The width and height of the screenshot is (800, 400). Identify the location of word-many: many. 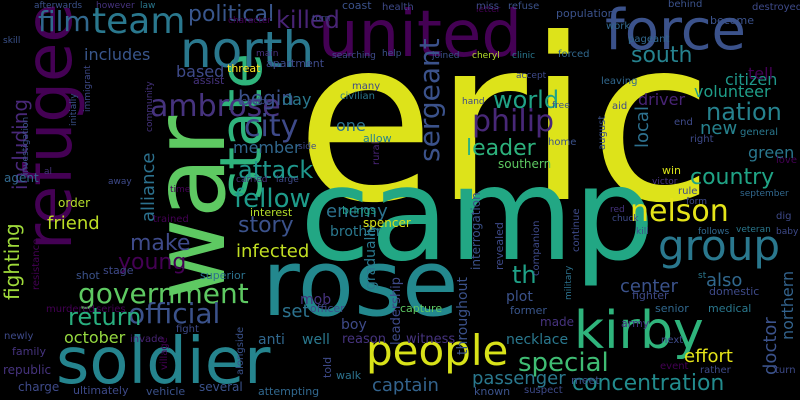
(366, 86).